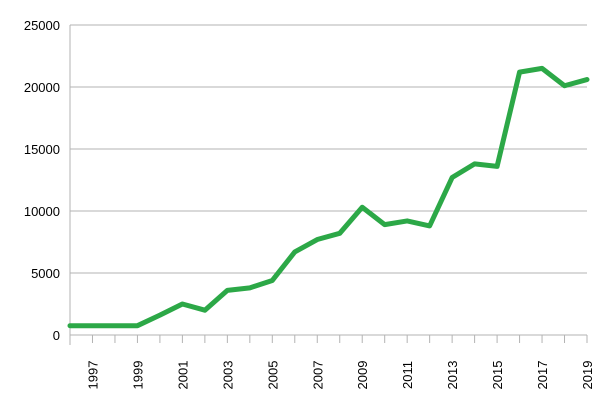 The height and width of the screenshot is (415, 597). Describe the element at coordinates (452, 375) in the screenshot. I see `x-tick-label: 2013` at that location.